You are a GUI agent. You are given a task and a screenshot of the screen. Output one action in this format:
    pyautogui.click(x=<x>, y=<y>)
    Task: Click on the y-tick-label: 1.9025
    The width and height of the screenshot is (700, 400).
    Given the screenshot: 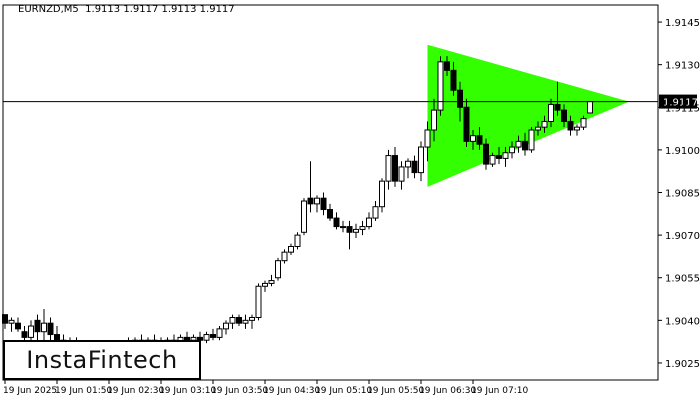 What is the action you would take?
    pyautogui.click(x=682, y=364)
    